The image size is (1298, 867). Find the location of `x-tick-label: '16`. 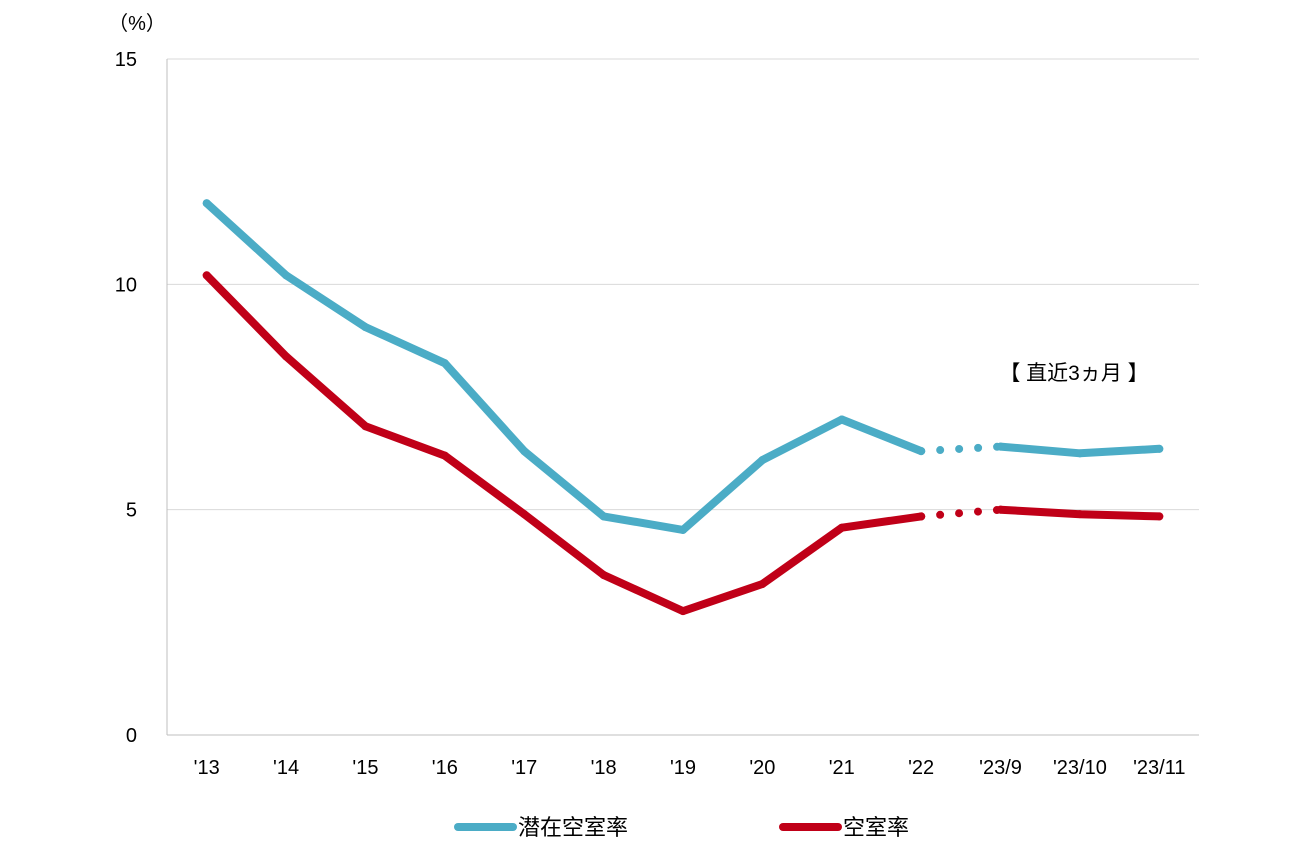

x-tick-label: '16 is located at coordinates (445, 768).